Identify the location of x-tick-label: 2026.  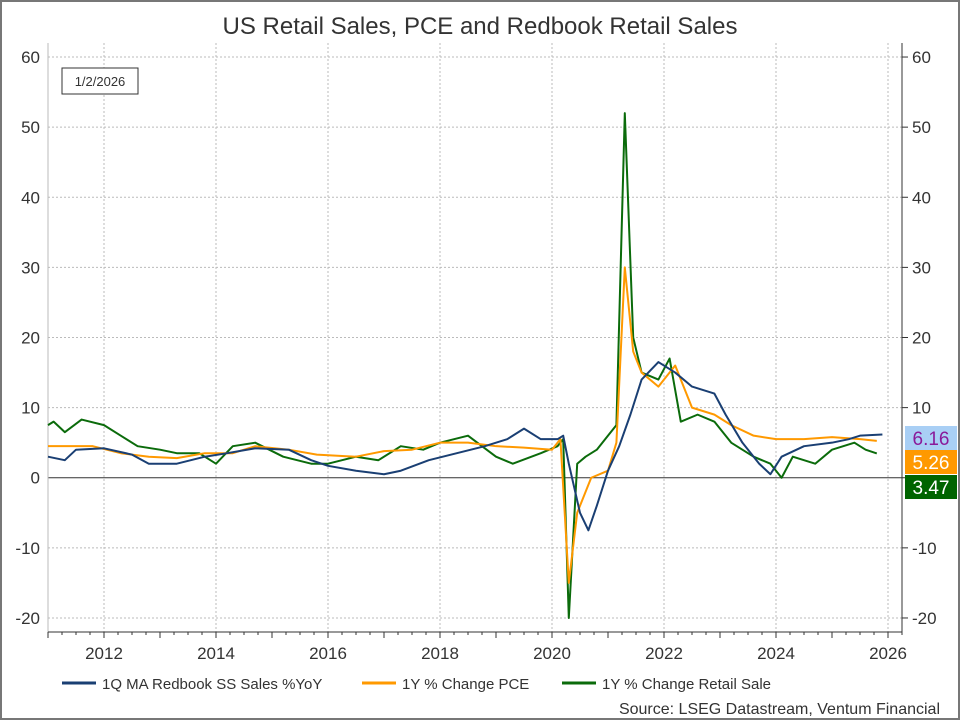
(888, 653).